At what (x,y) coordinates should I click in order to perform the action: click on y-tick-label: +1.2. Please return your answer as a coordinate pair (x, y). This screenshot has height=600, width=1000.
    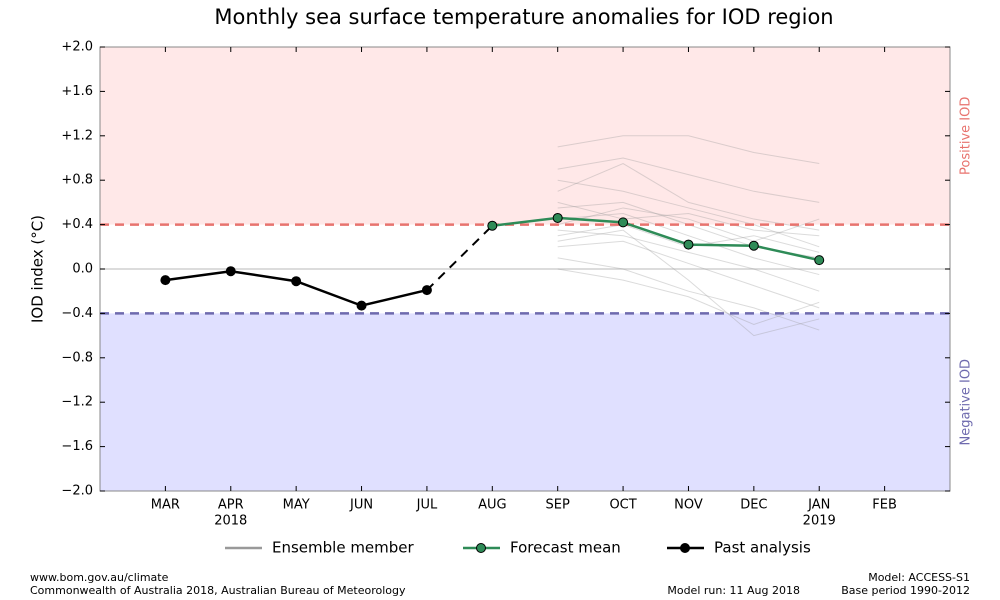
    Looking at the image, I should click on (77, 135).